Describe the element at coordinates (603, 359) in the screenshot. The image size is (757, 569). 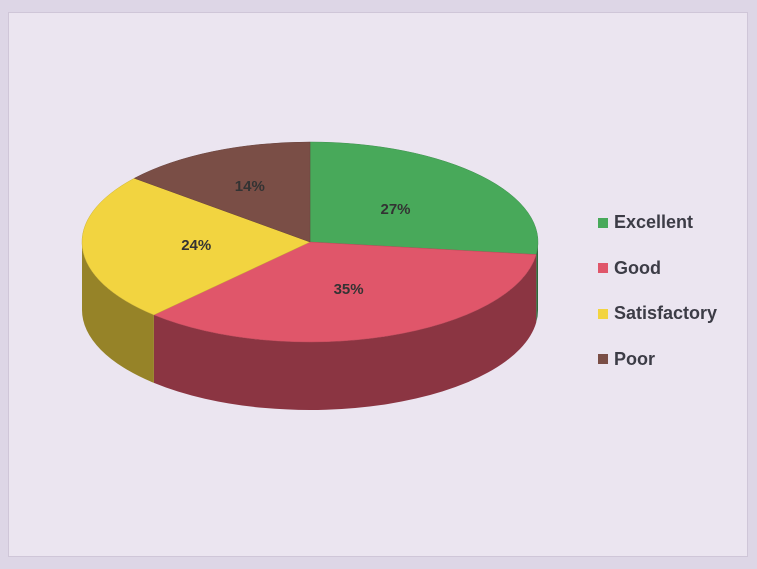
I see `legend-swatch-poor` at that location.